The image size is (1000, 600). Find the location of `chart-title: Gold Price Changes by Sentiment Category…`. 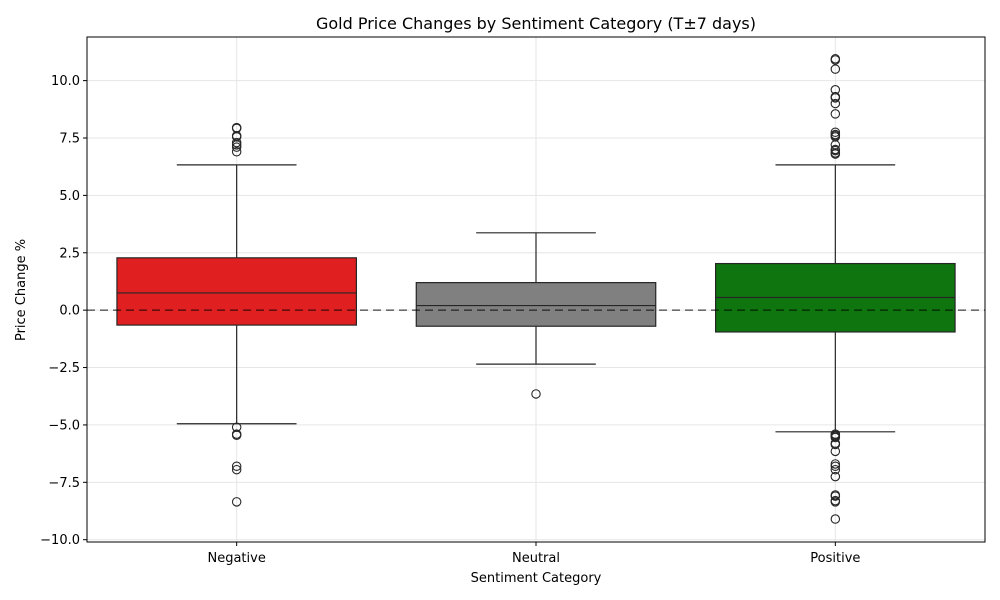

chart-title: Gold Price Changes by Sentiment Category… is located at coordinates (536, 23).